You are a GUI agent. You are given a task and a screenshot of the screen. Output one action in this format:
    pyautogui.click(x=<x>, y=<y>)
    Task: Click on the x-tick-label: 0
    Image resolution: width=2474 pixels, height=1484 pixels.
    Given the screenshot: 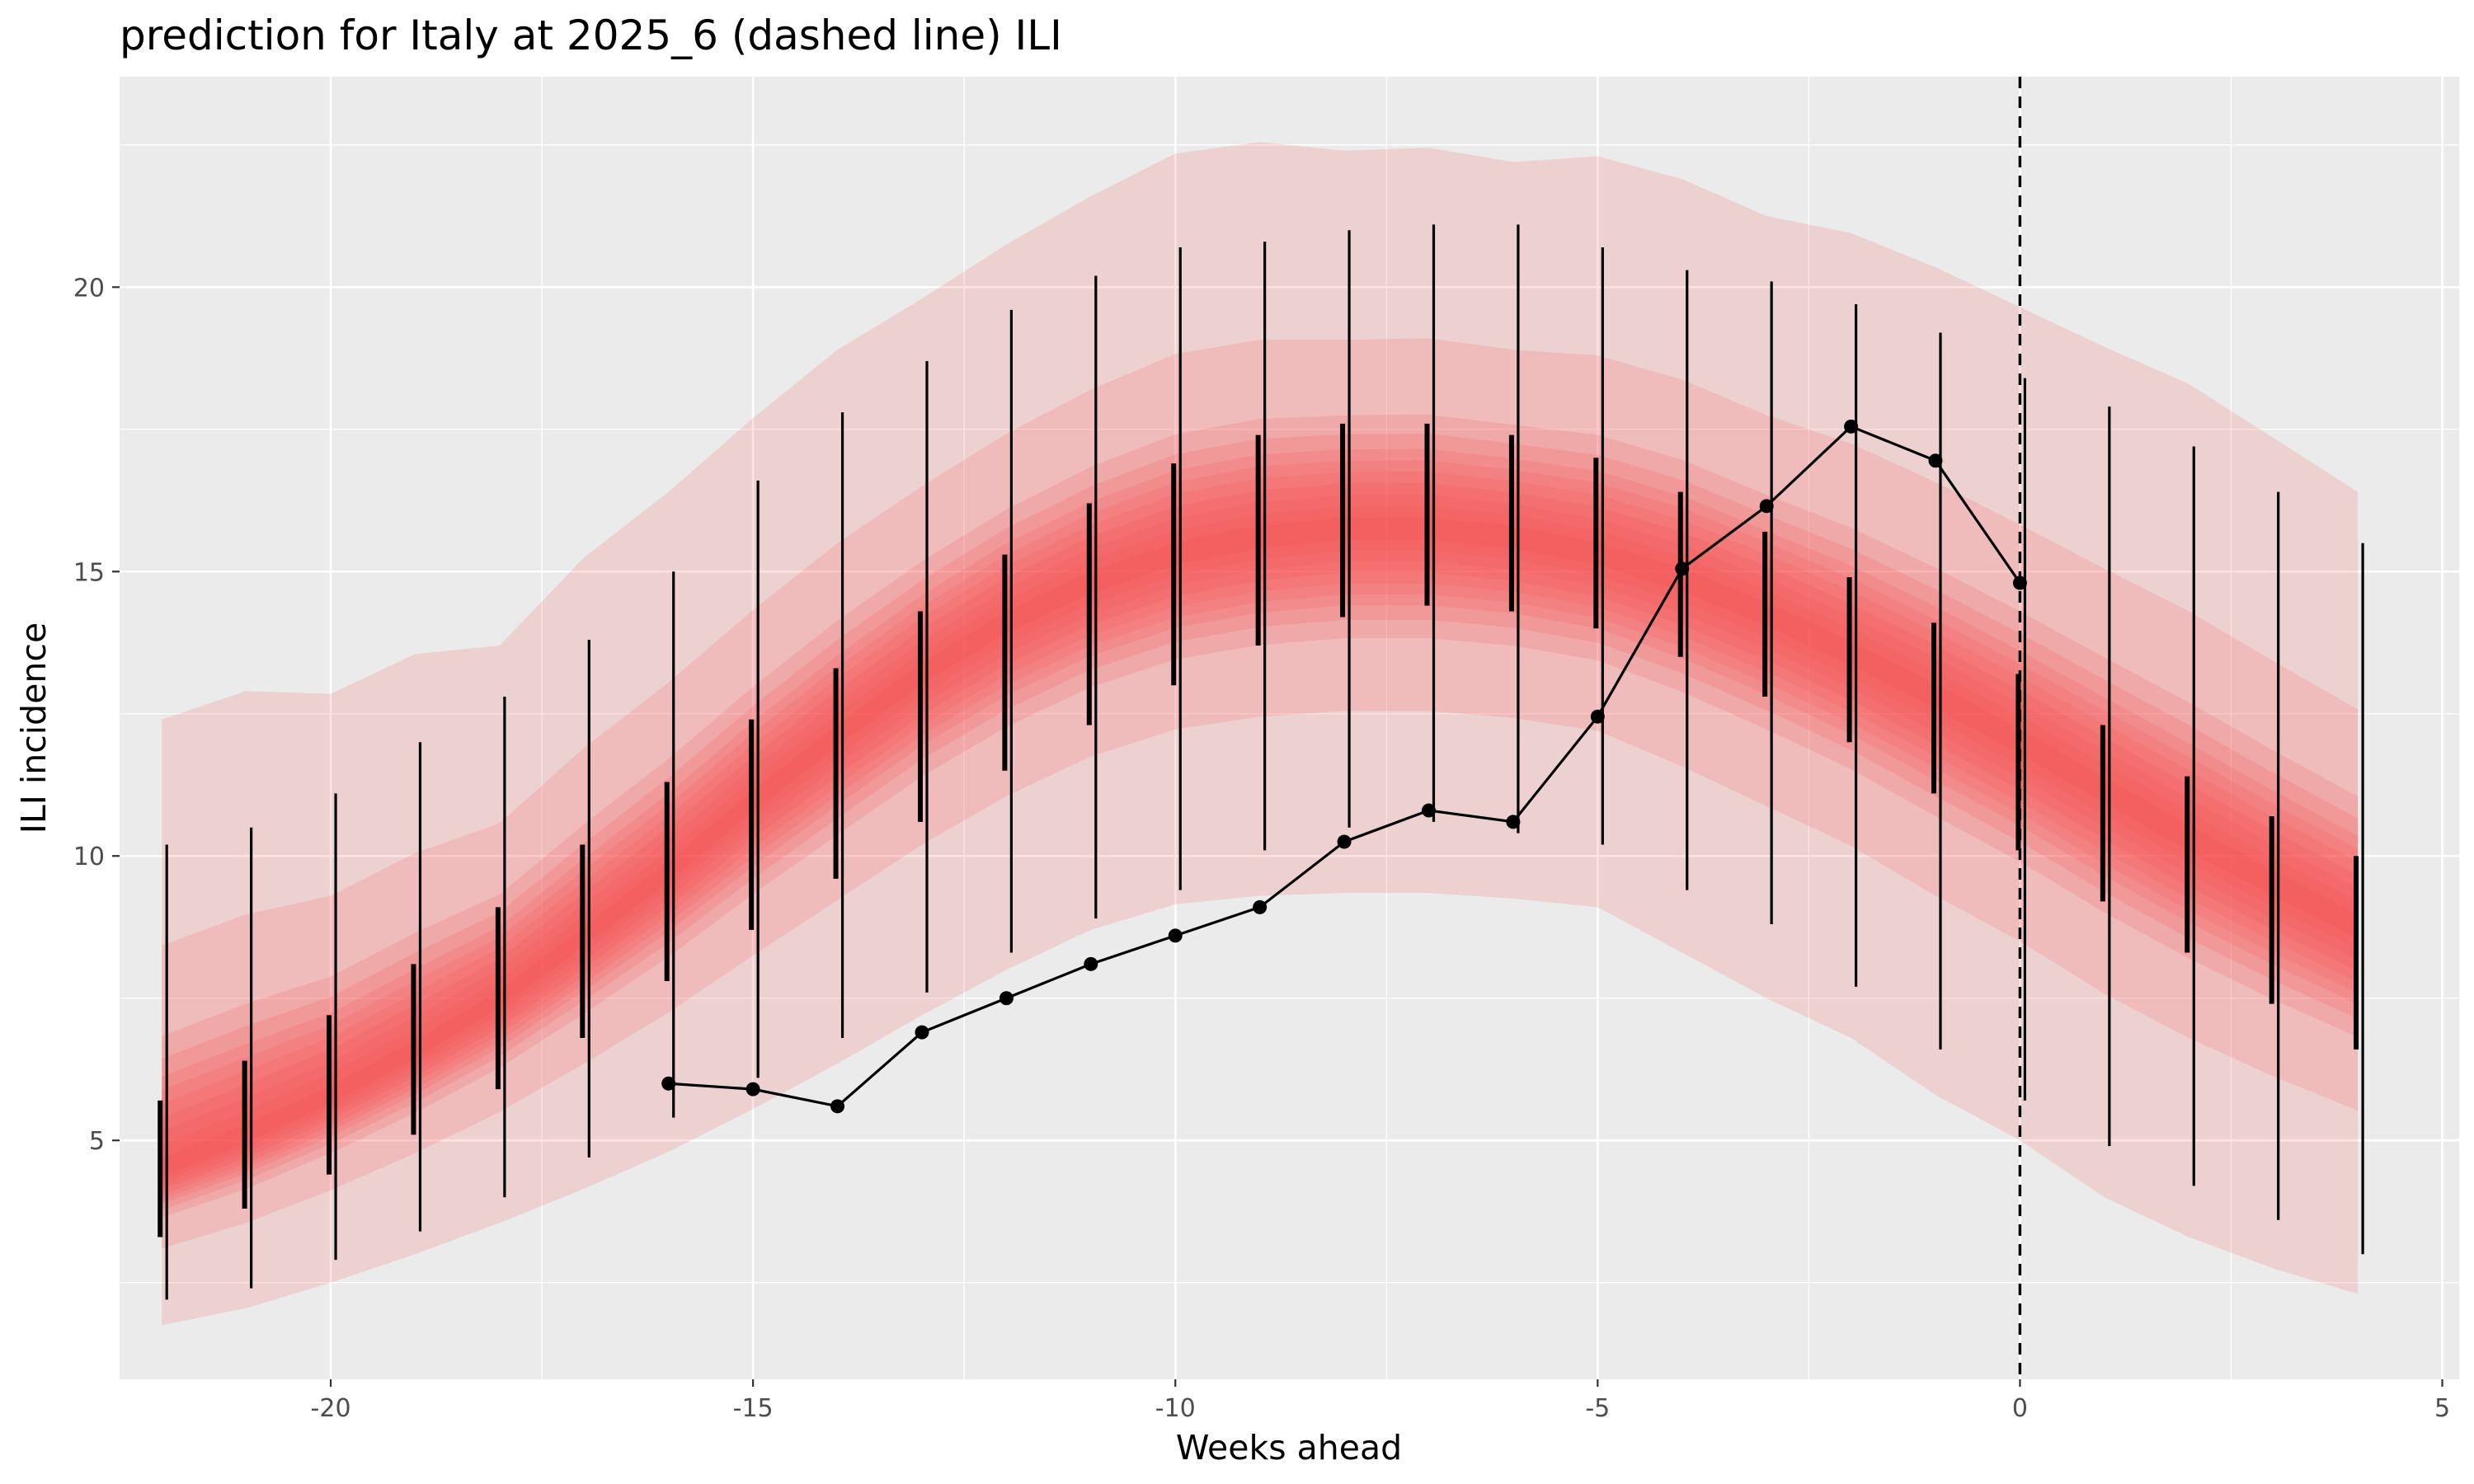 What is the action you would take?
    pyautogui.click(x=2020, y=1408)
    